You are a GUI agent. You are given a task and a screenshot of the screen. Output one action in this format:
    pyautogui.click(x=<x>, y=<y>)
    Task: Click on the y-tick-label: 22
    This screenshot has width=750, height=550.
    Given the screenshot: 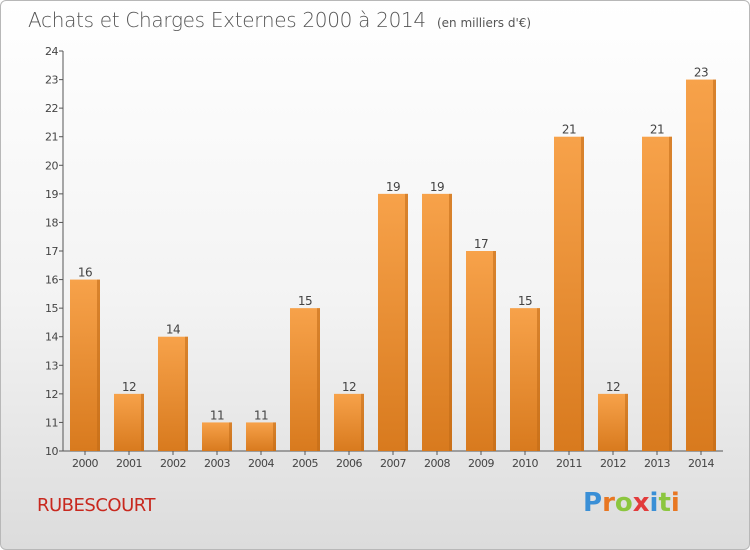 What is the action you would take?
    pyautogui.click(x=51, y=108)
    